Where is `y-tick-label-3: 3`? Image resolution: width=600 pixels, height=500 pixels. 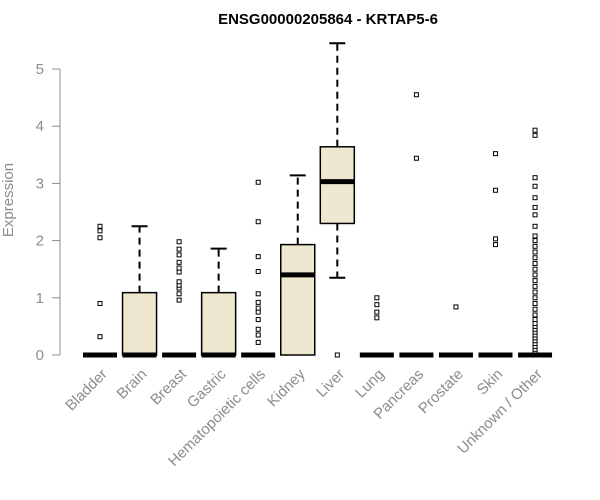
y-tick-label-3: 3 is located at coordinates (40, 183).